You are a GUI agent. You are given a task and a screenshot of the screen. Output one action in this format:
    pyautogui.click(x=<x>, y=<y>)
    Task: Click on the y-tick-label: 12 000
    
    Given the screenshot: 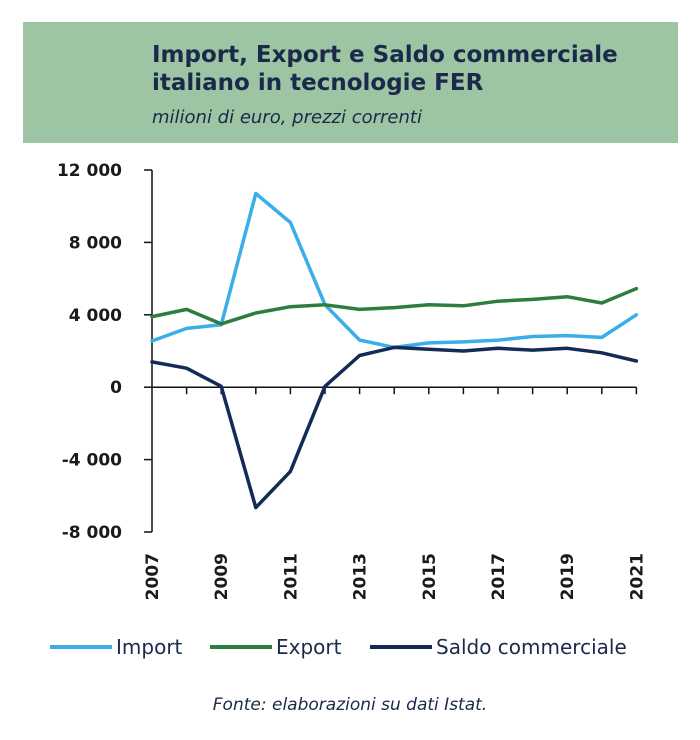 What is the action you would take?
    pyautogui.click(x=89, y=171)
    